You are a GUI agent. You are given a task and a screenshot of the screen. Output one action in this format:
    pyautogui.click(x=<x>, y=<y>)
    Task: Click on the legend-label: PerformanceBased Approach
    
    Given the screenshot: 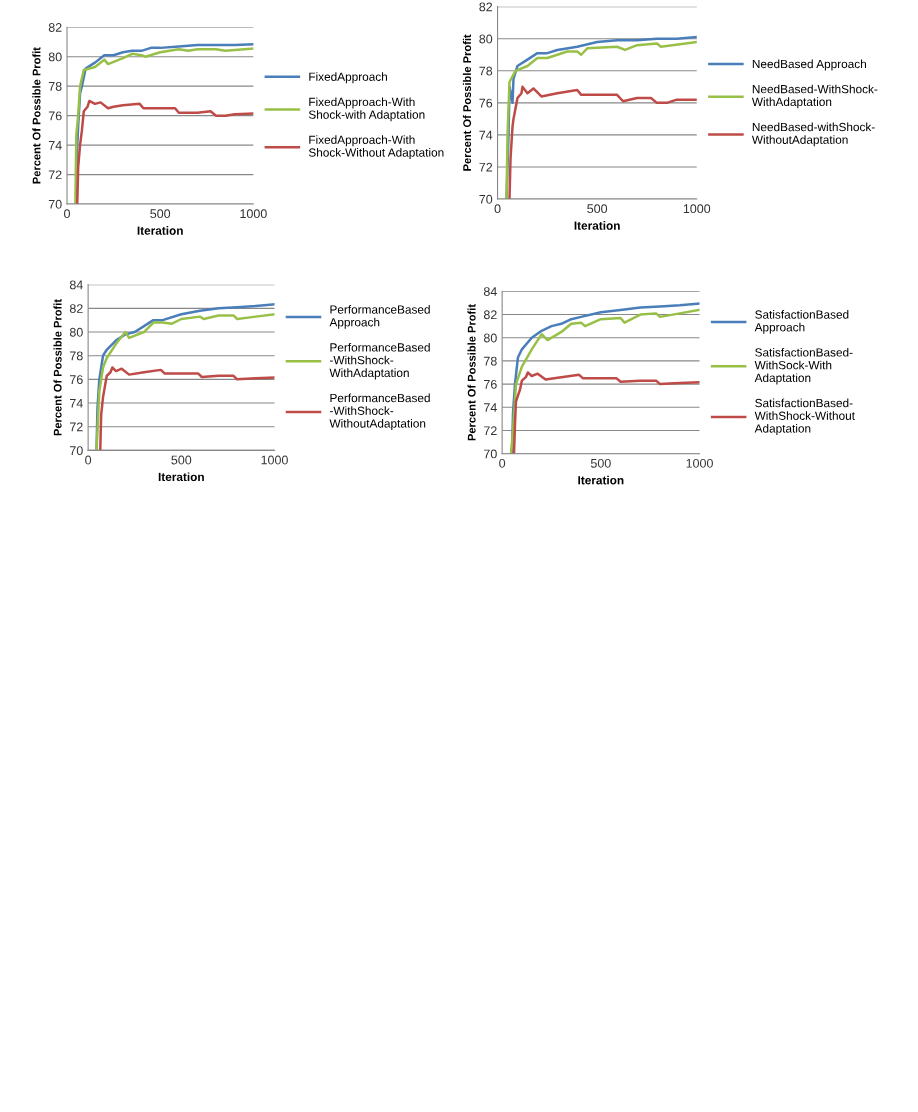 What is the action you would take?
    pyautogui.click(x=379, y=317)
    